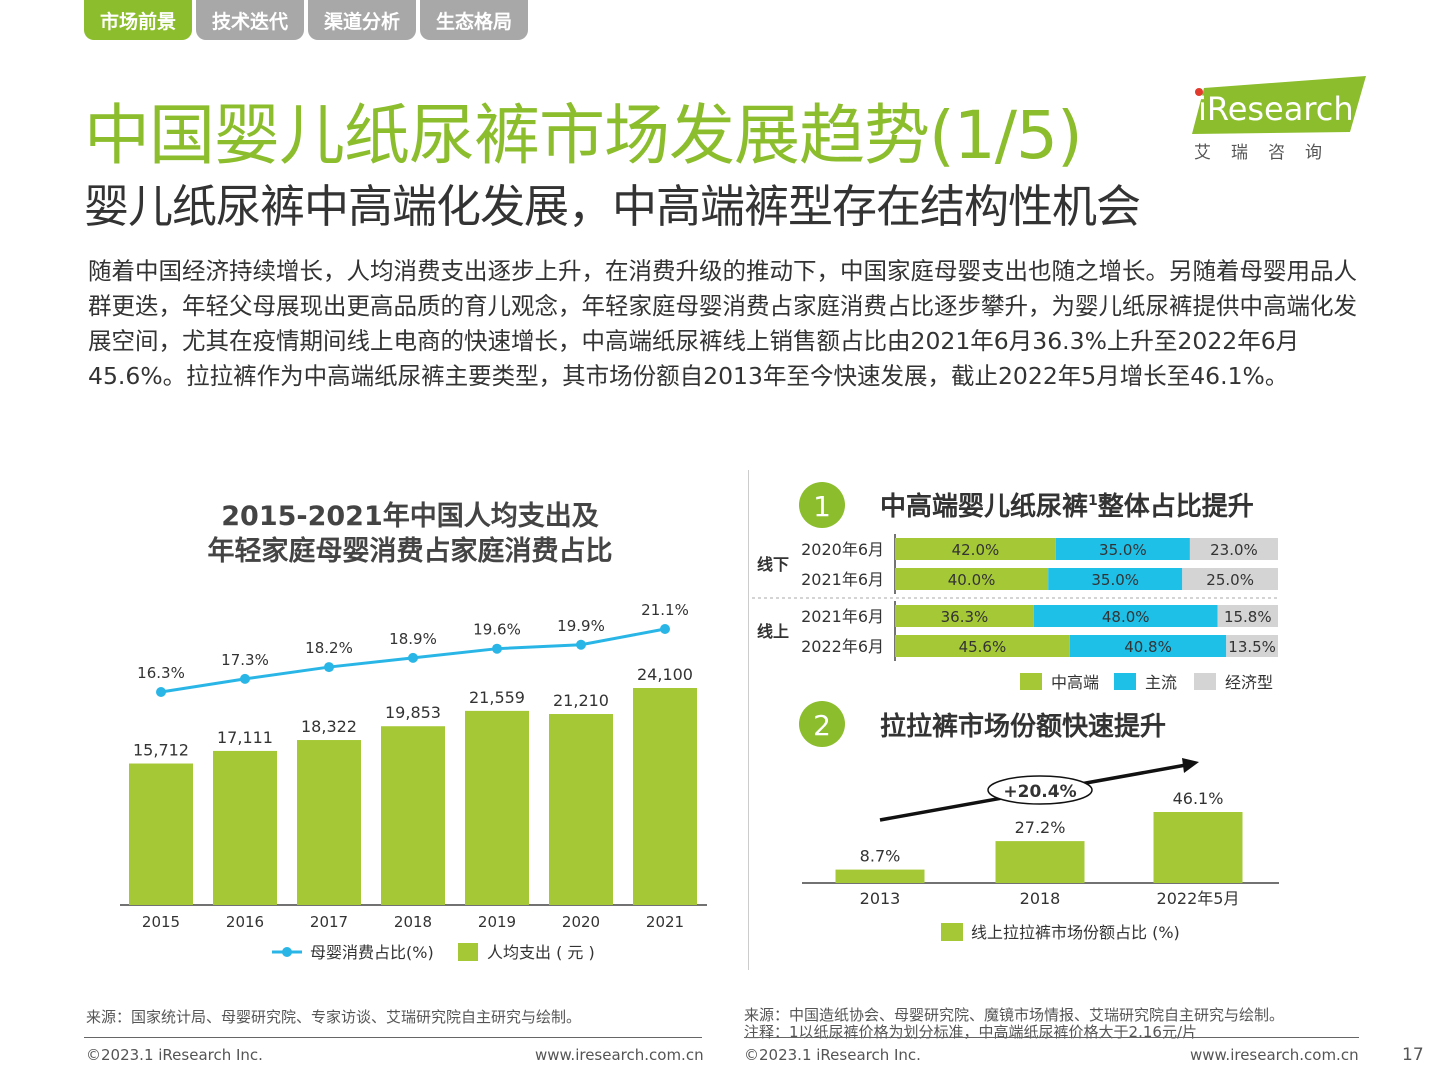  I want to click on seg-label-0-0-0: 42.0%, so click(976, 550).